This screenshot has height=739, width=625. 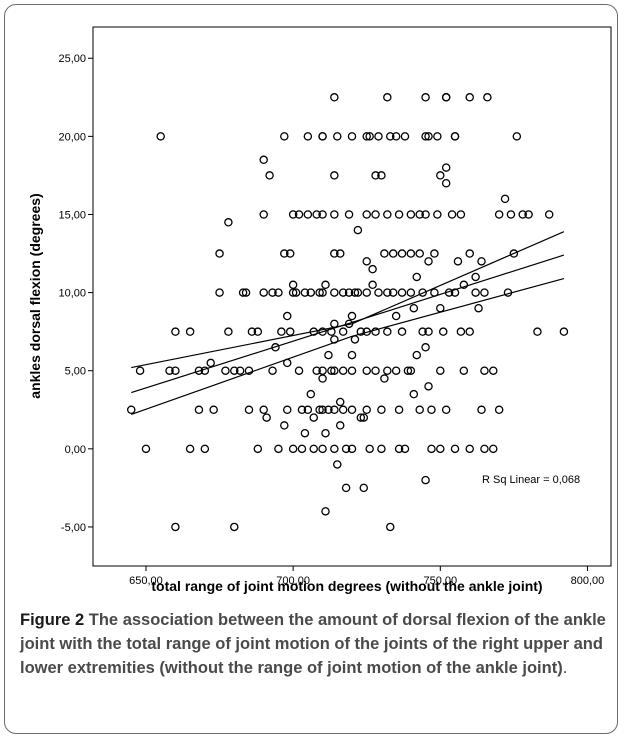 What do you see at coordinates (293, 581) in the screenshot?
I see `x-tick-label: 700,00` at bounding box center [293, 581].